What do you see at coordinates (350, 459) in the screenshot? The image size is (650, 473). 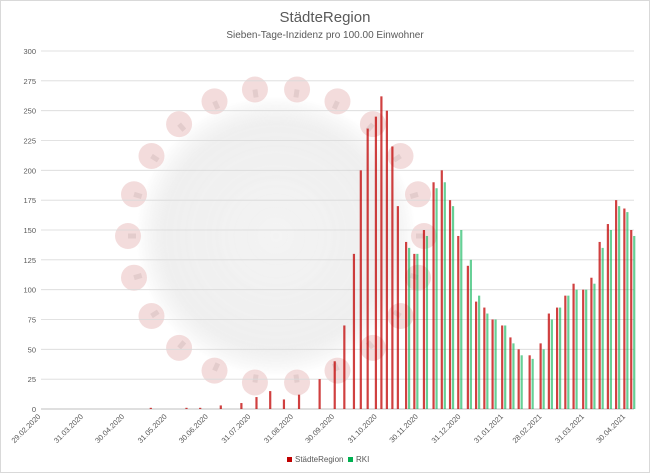 I see `legend-swatch-rki` at bounding box center [350, 459].